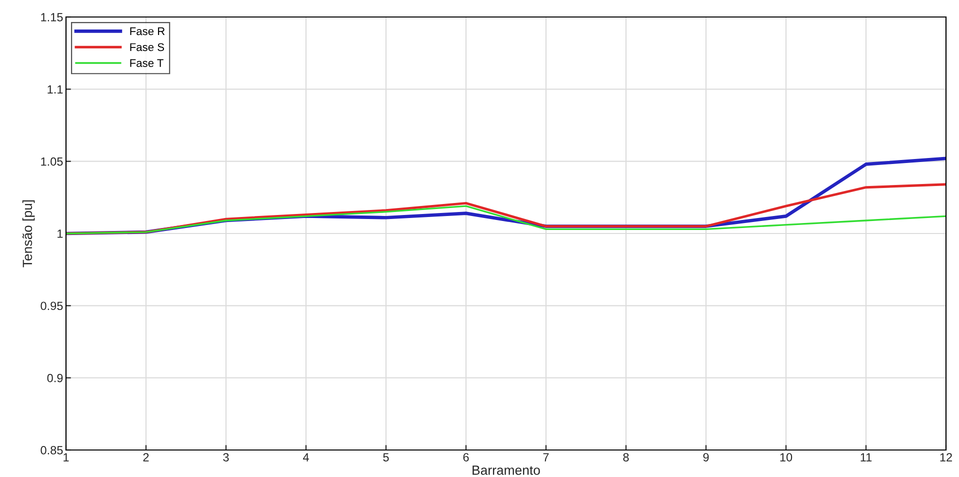 The image size is (959, 477). Describe the element at coordinates (946, 457) in the screenshot. I see `x-tick-label: 12` at that location.